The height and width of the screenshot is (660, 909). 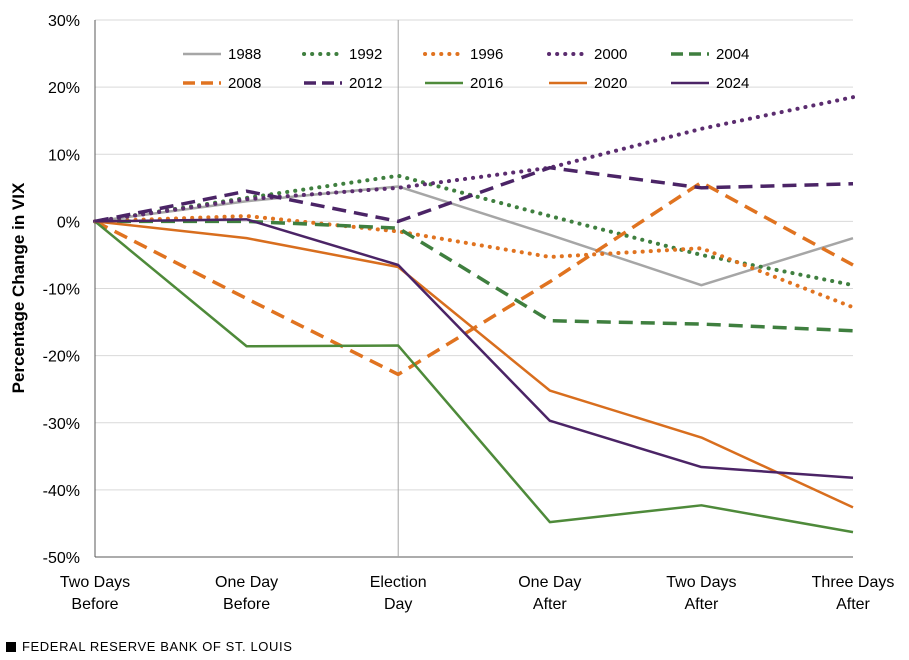 I want to click on y-tick-label: -30%, so click(x=61, y=424).